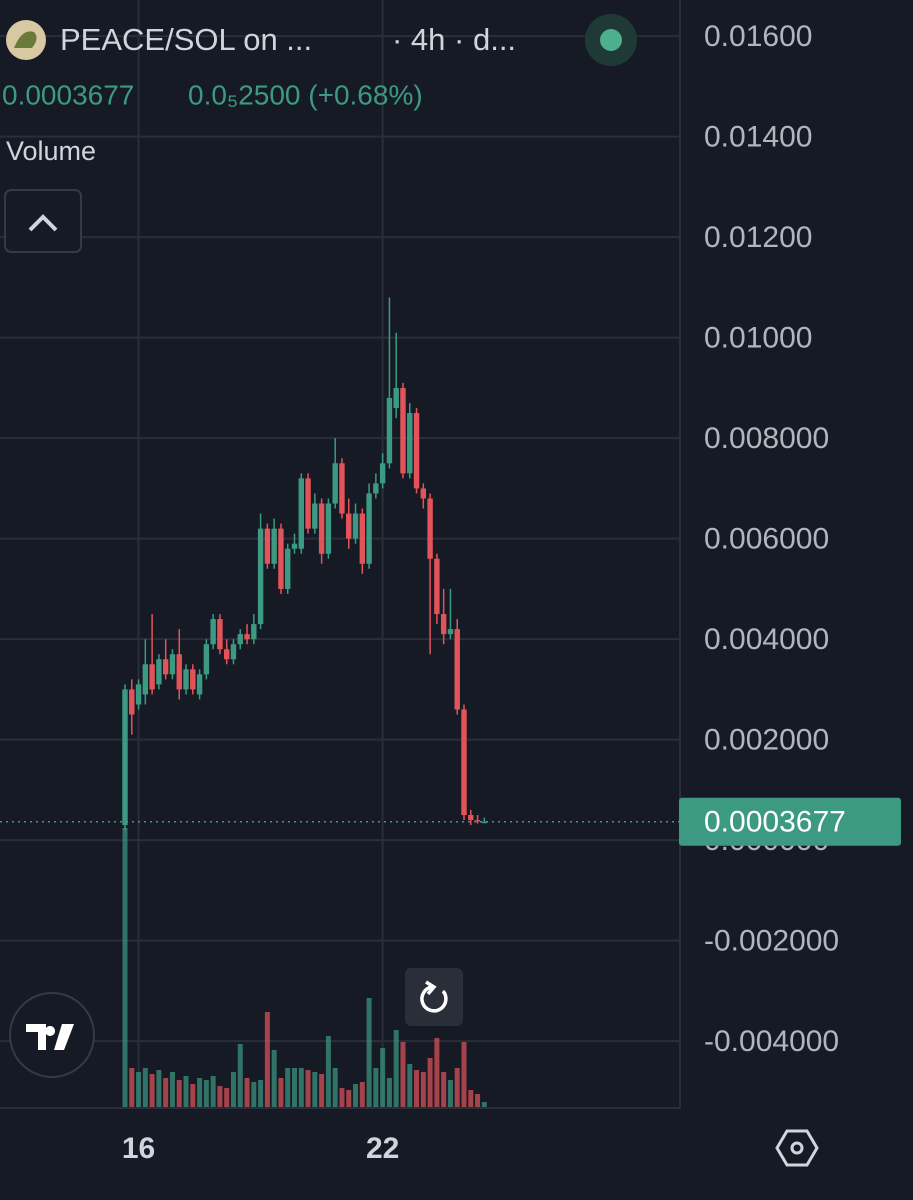 This screenshot has width=913, height=1200. What do you see at coordinates (771, 941) in the screenshot?
I see `y-tick-label: -0.002000` at bounding box center [771, 941].